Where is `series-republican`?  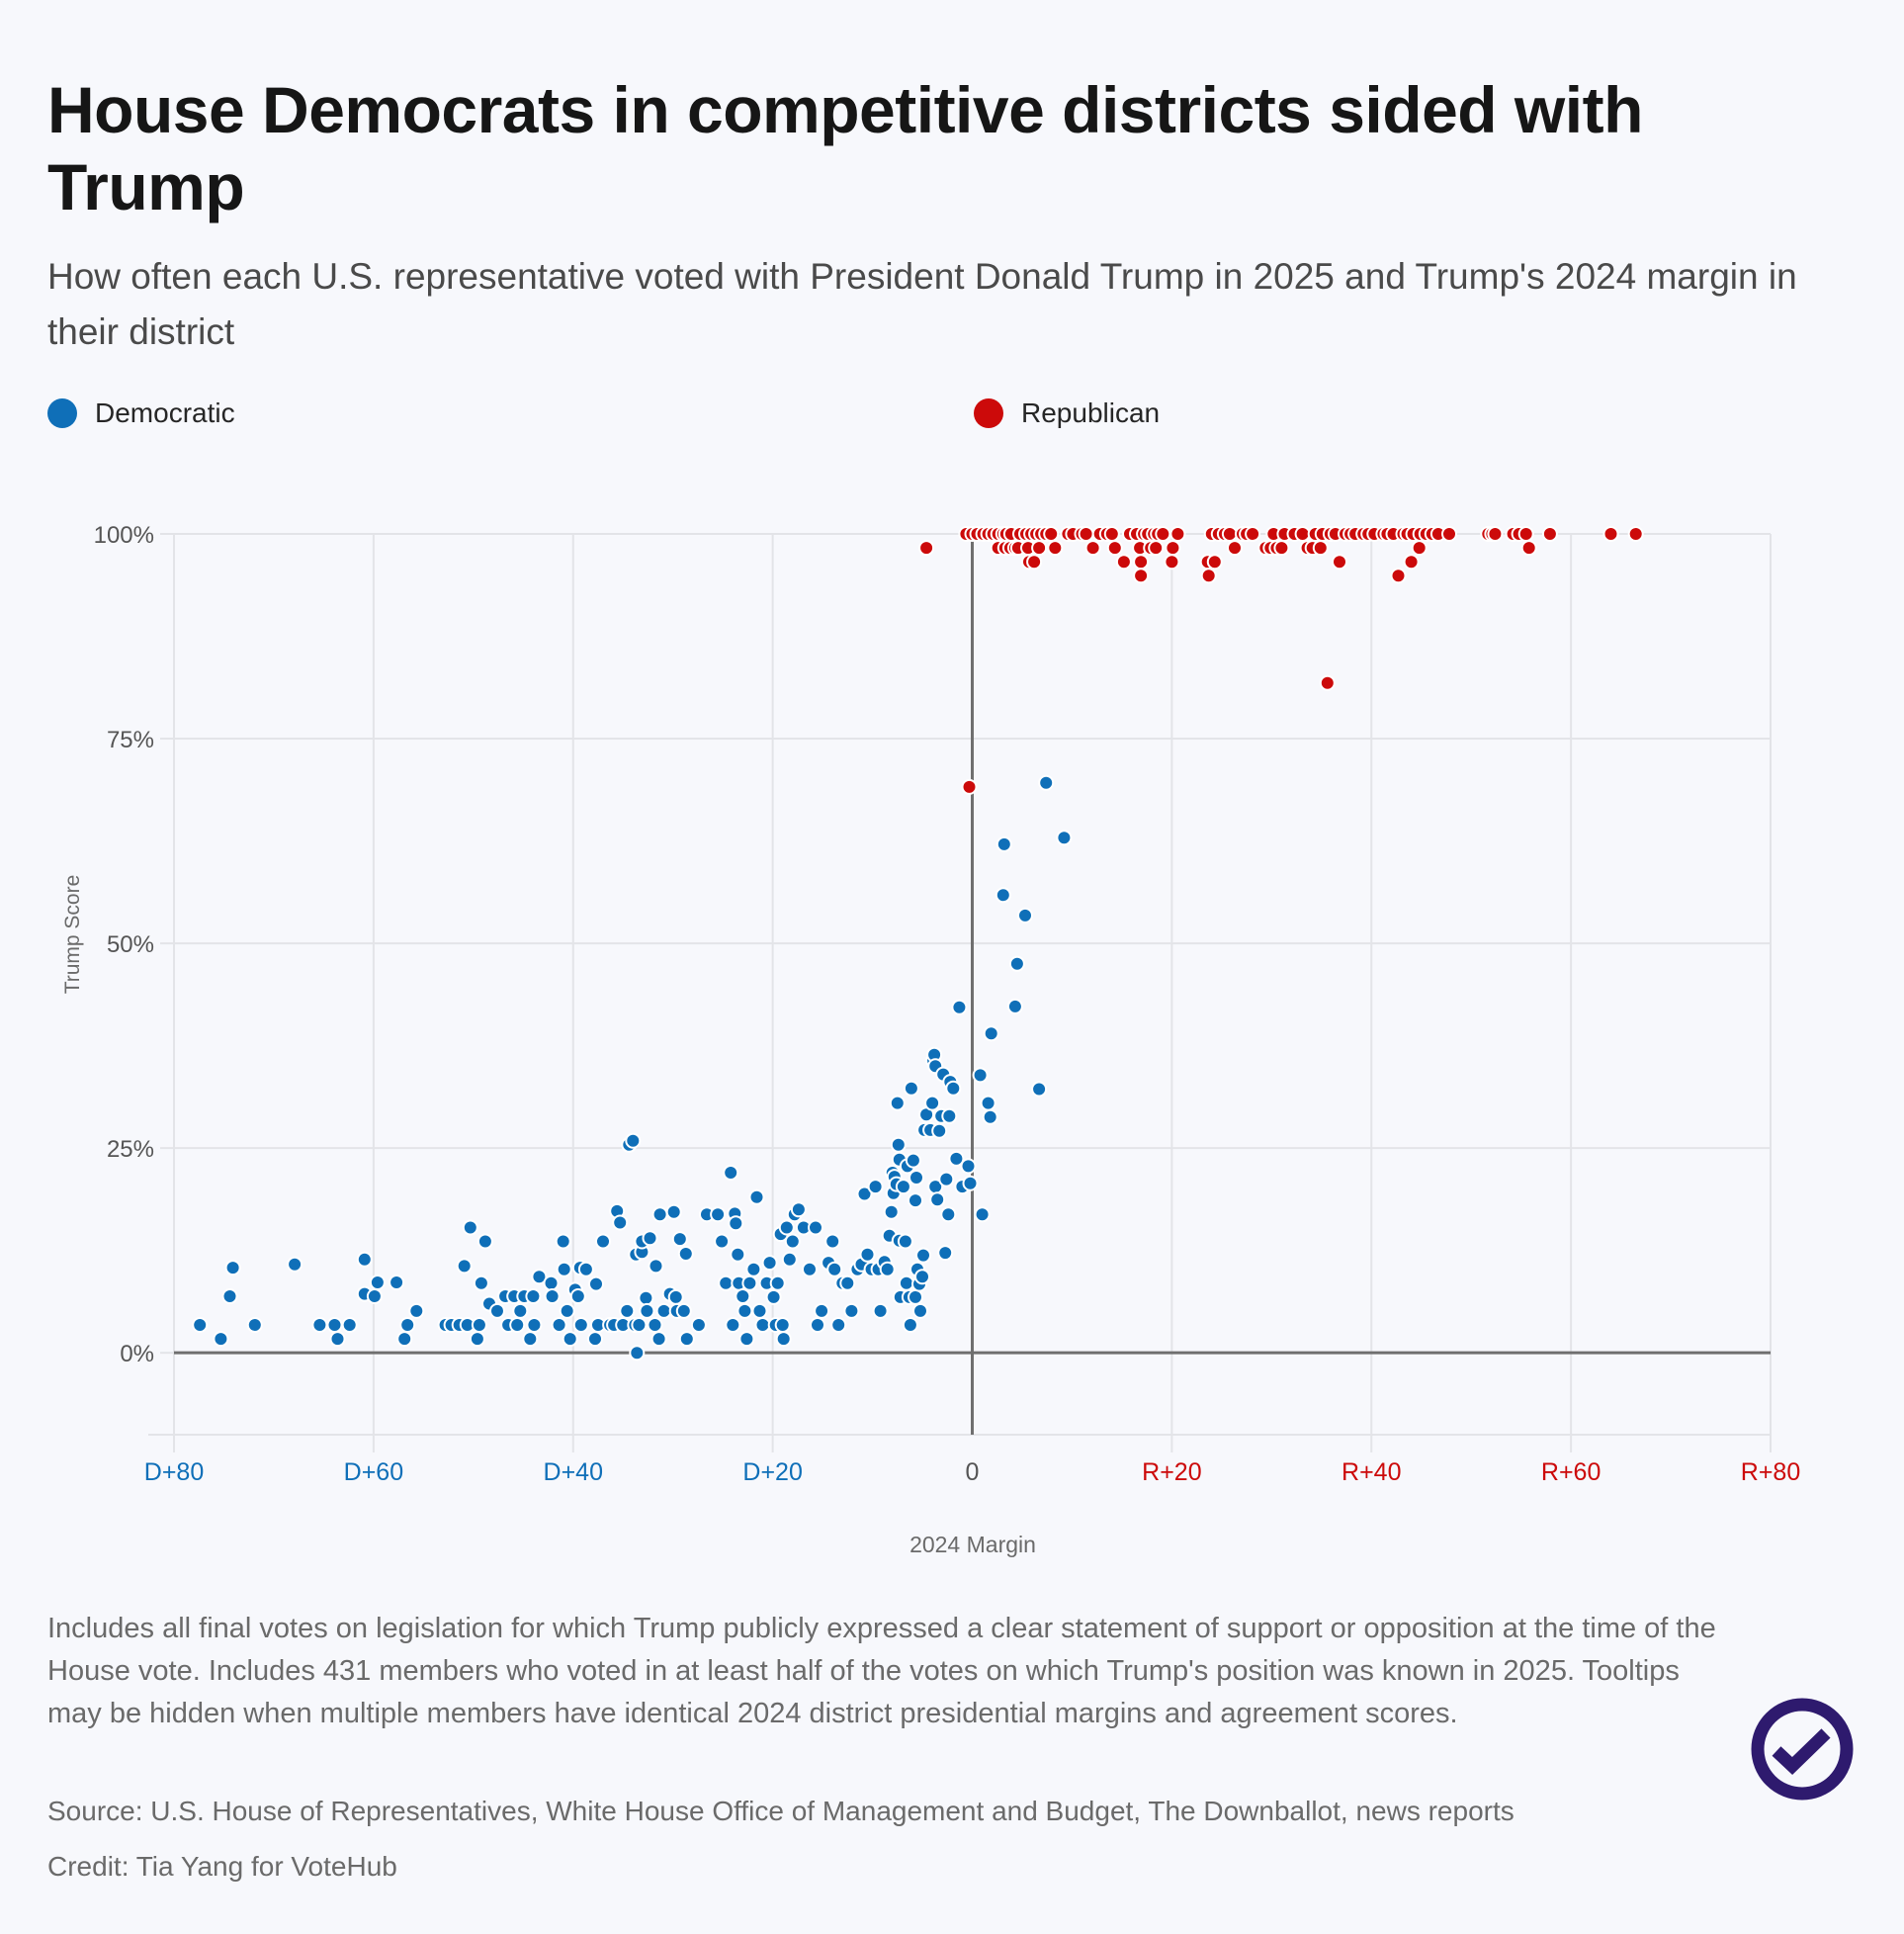
series-republican is located at coordinates (1281, 660).